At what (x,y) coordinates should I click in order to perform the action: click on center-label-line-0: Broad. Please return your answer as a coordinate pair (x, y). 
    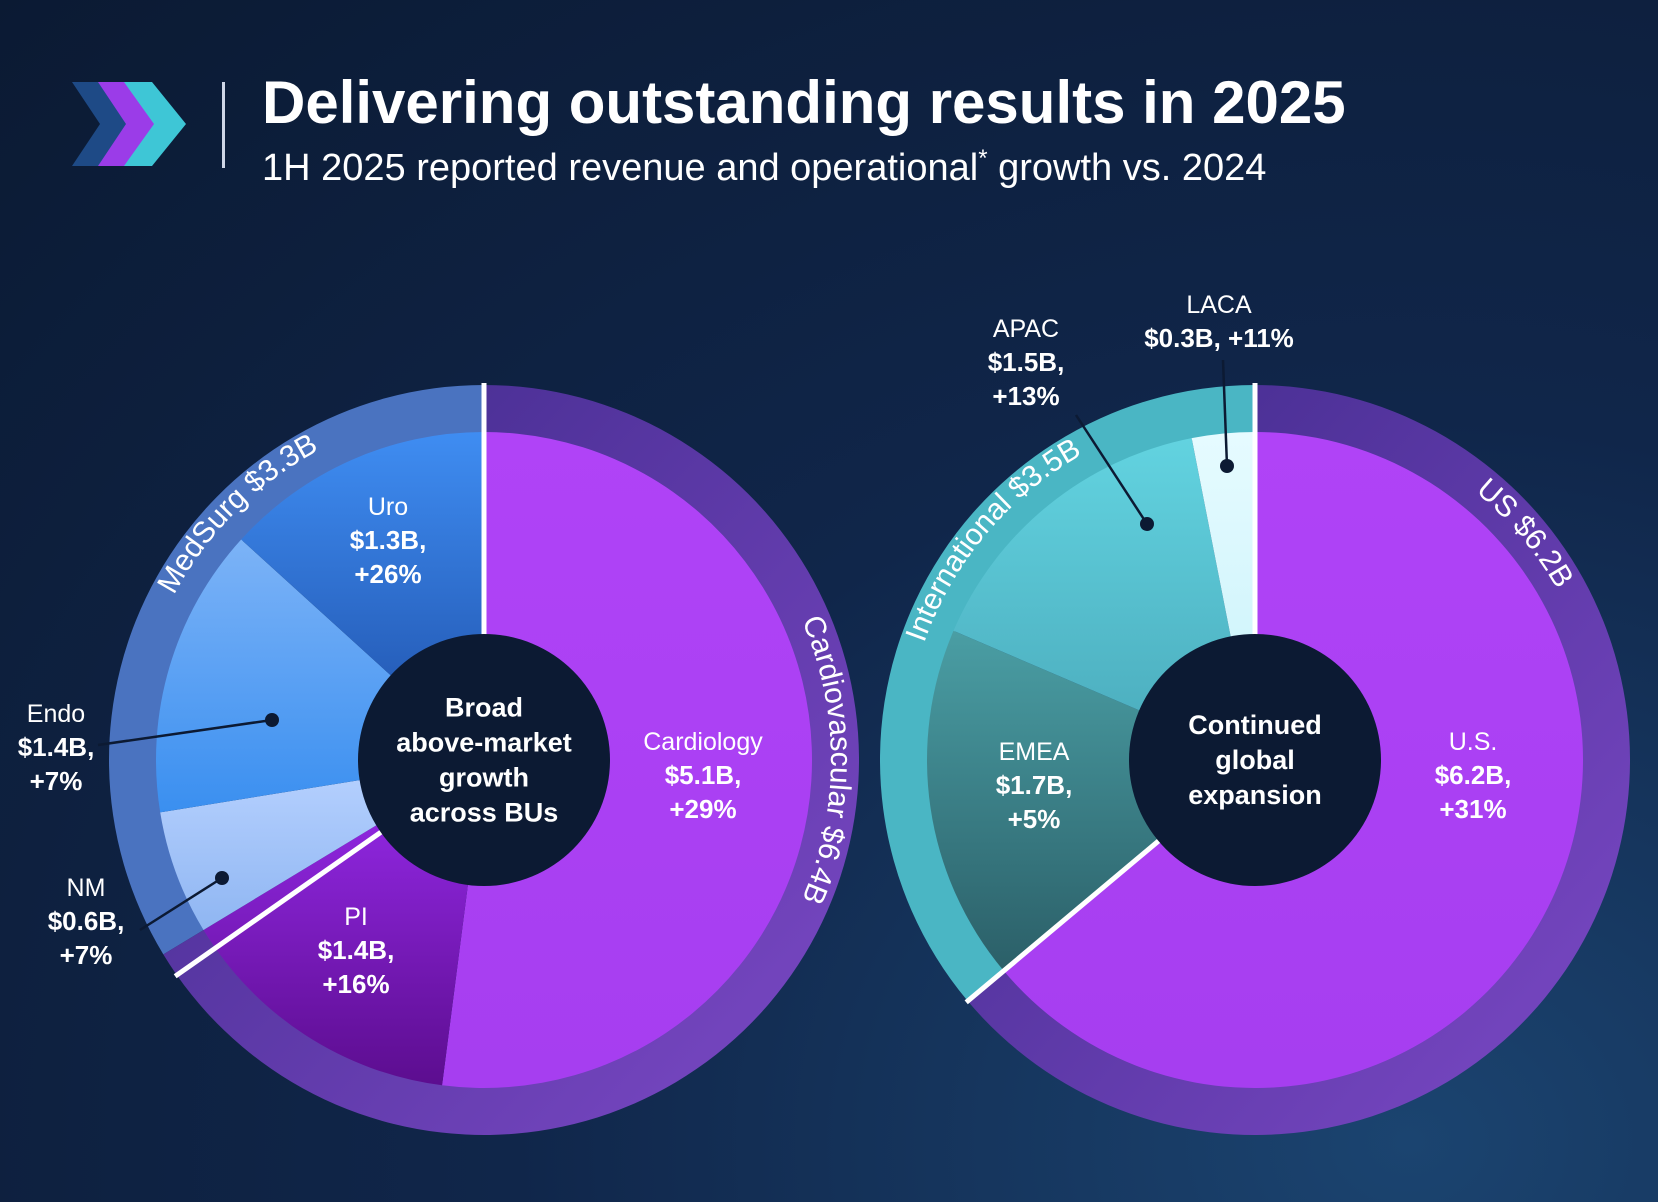
    Looking at the image, I should click on (484, 708).